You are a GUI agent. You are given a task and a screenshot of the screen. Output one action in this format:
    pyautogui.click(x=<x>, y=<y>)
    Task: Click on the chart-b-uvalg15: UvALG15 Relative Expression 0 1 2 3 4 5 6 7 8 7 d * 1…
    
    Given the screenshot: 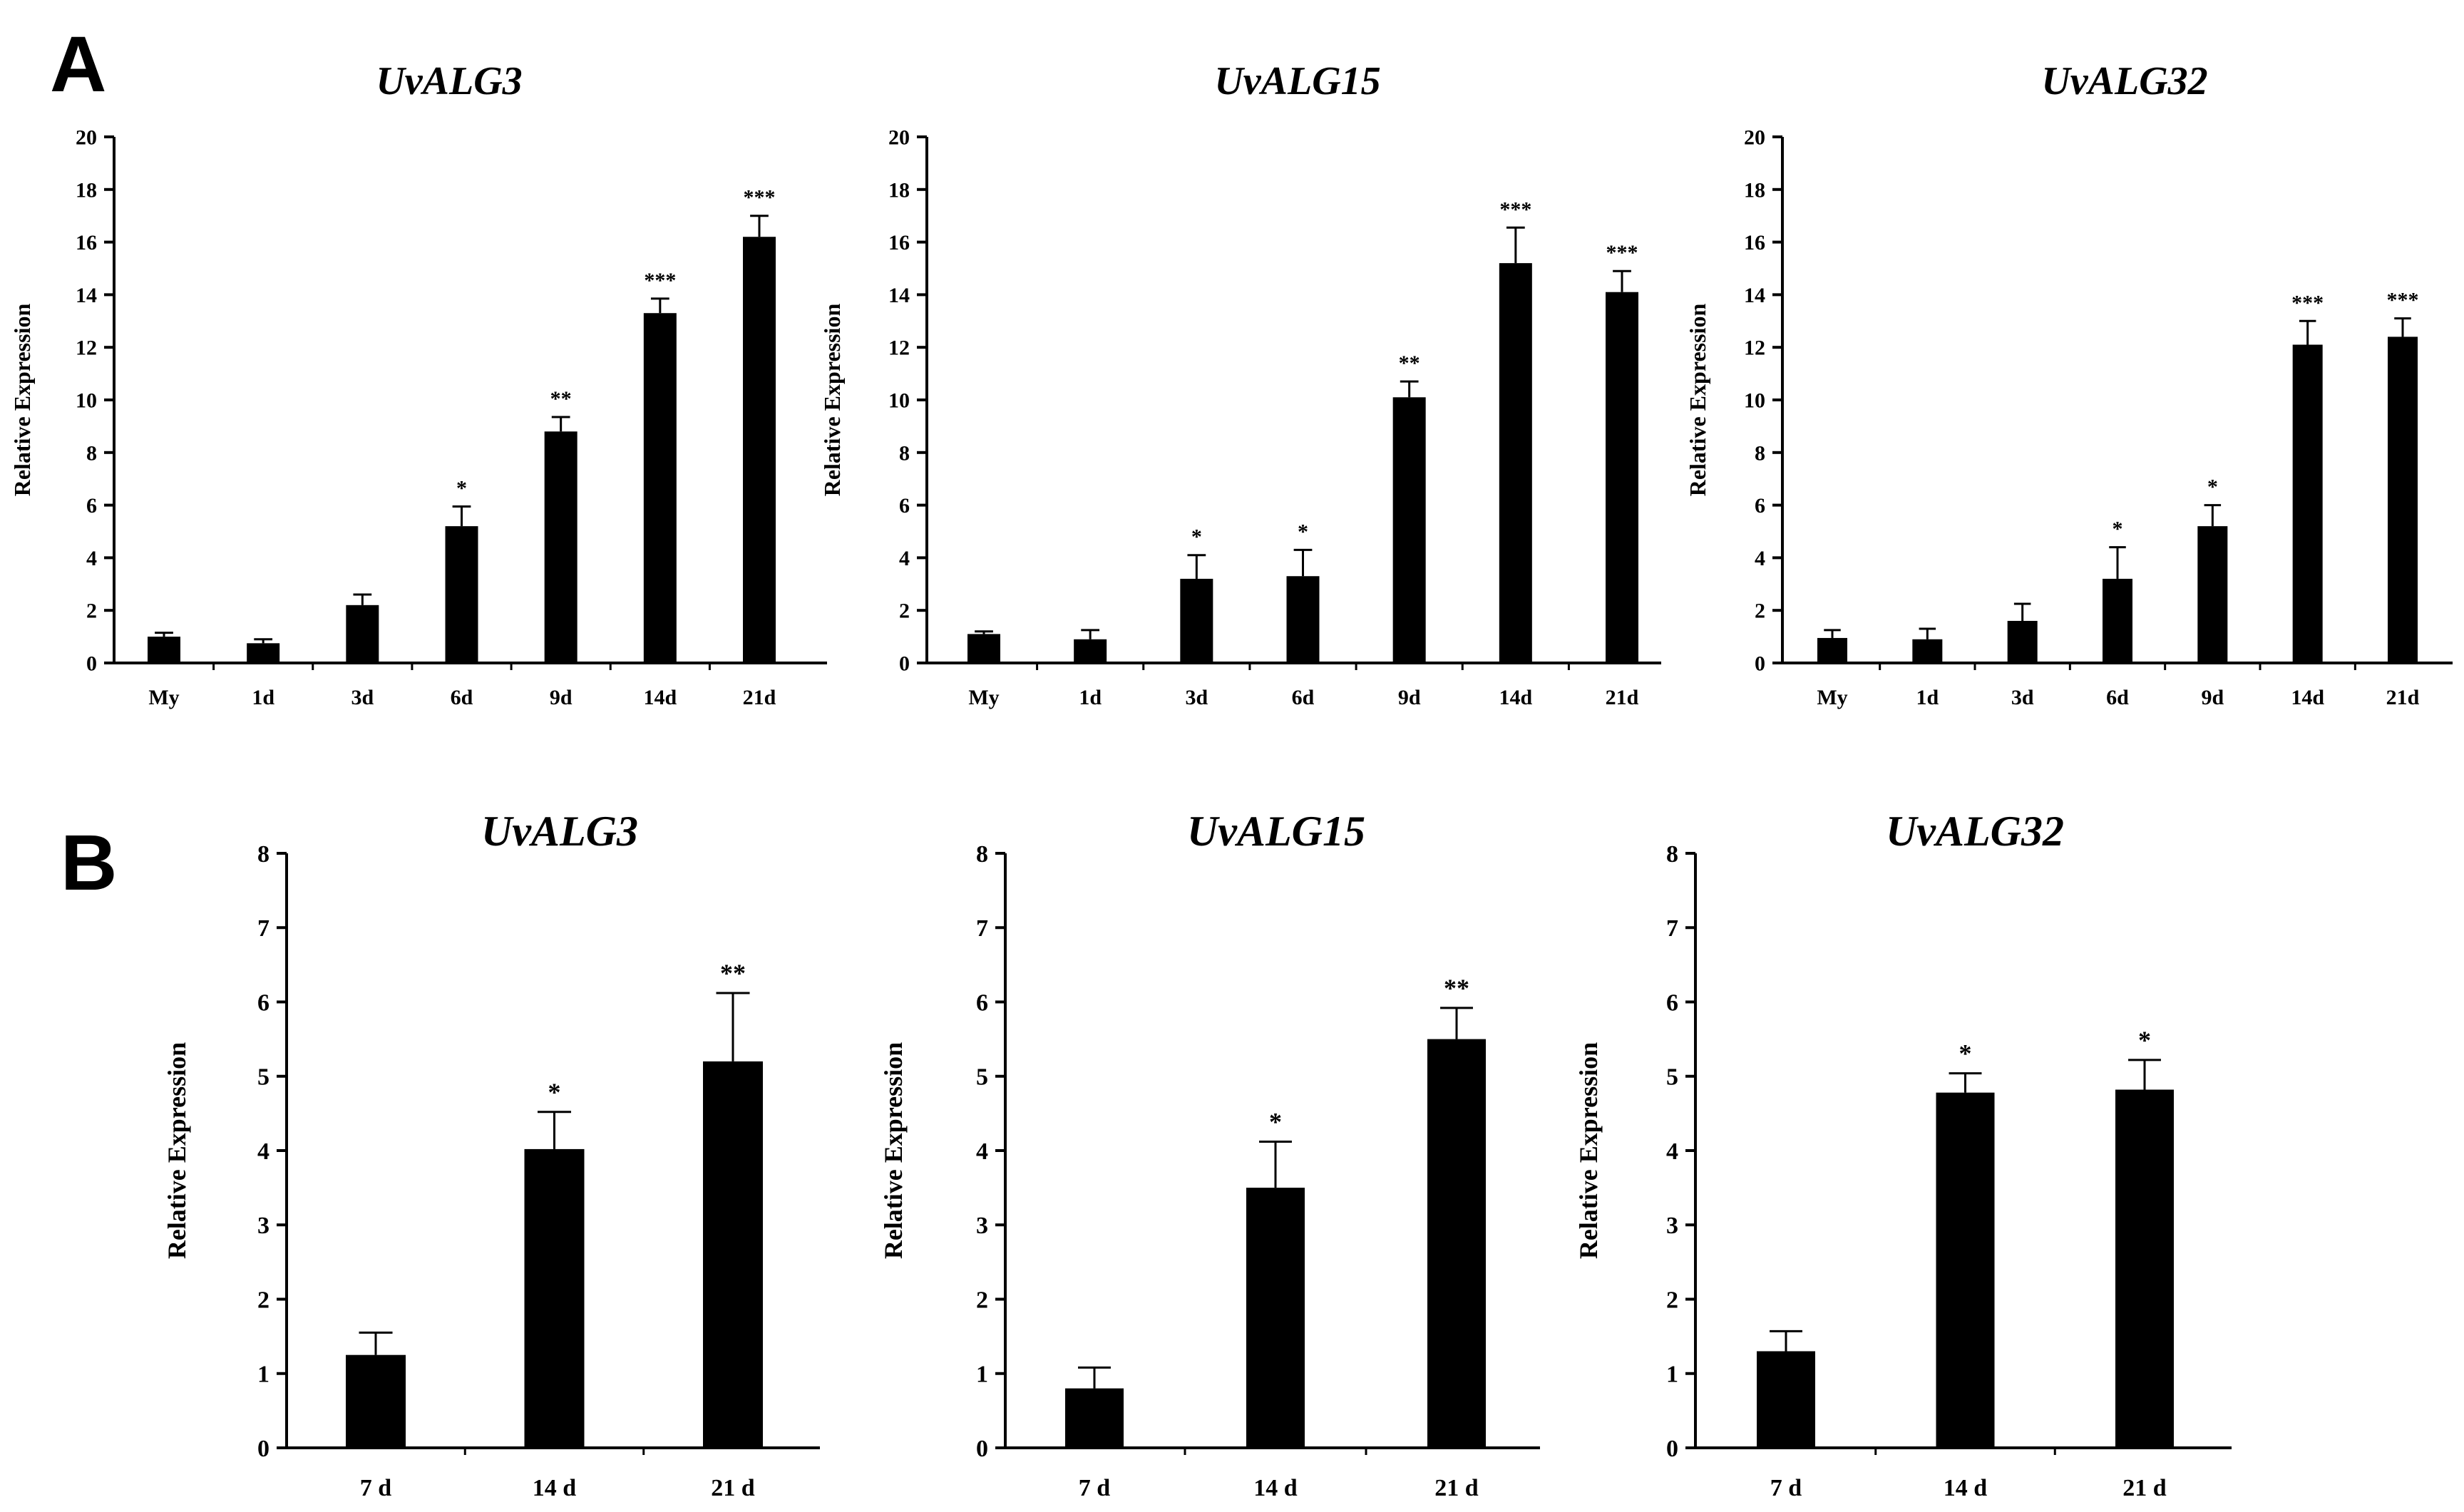 What is the action you would take?
    pyautogui.click(x=1209, y=1154)
    